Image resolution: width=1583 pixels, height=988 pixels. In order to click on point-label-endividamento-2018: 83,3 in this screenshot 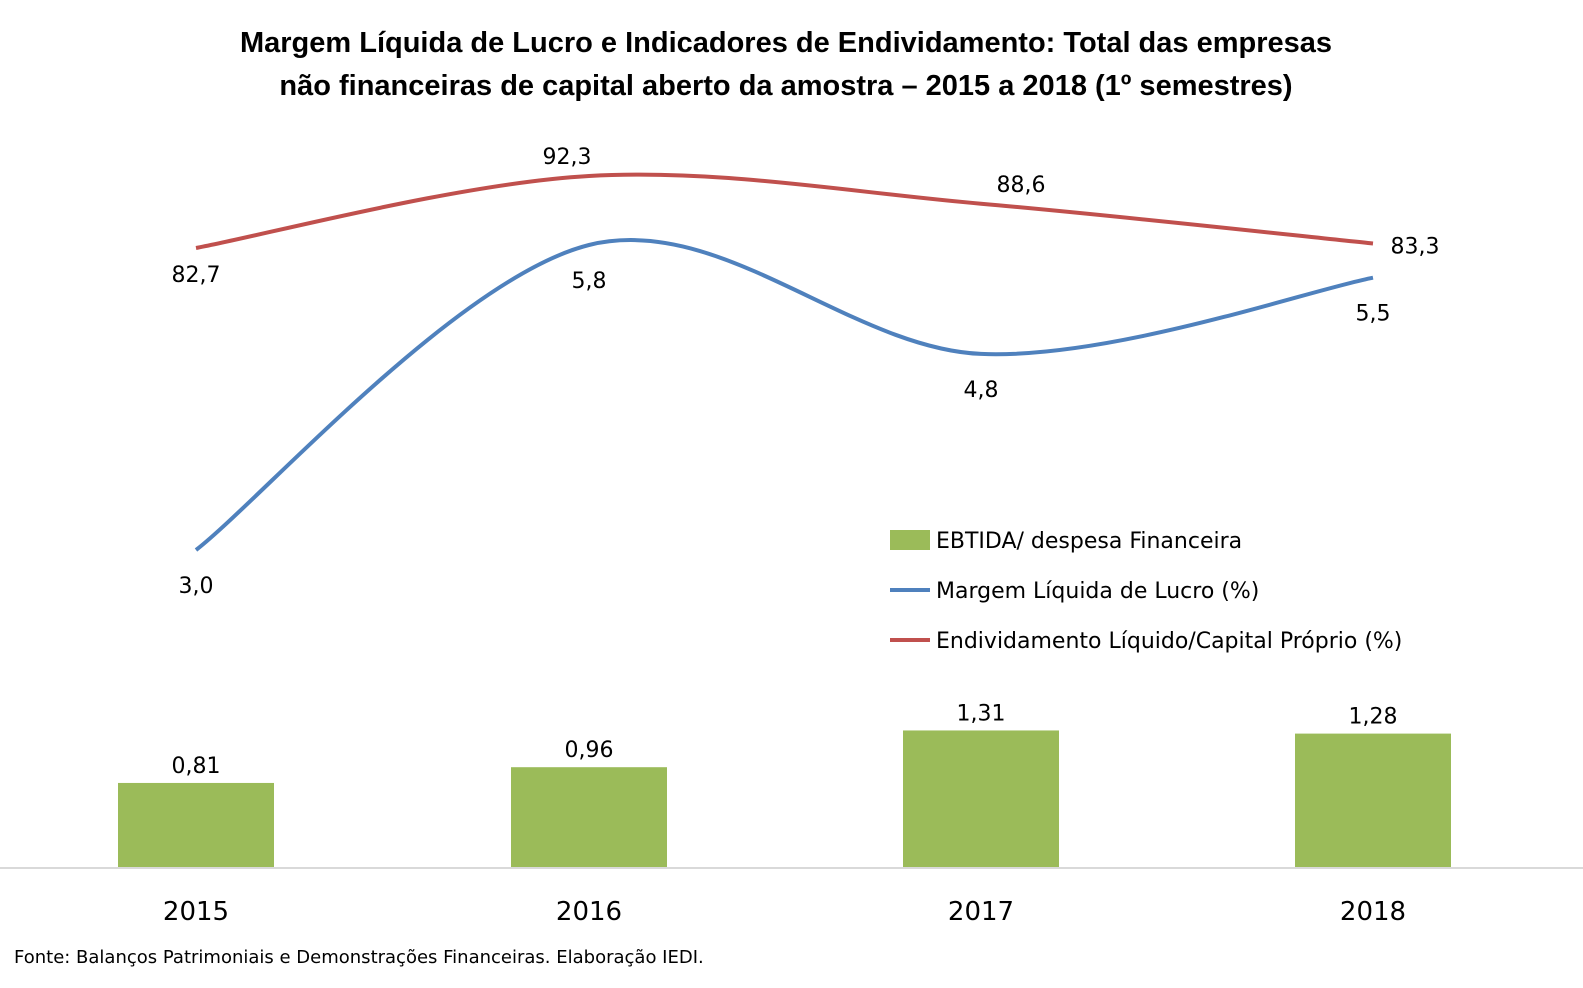, I will do `click(1415, 247)`.